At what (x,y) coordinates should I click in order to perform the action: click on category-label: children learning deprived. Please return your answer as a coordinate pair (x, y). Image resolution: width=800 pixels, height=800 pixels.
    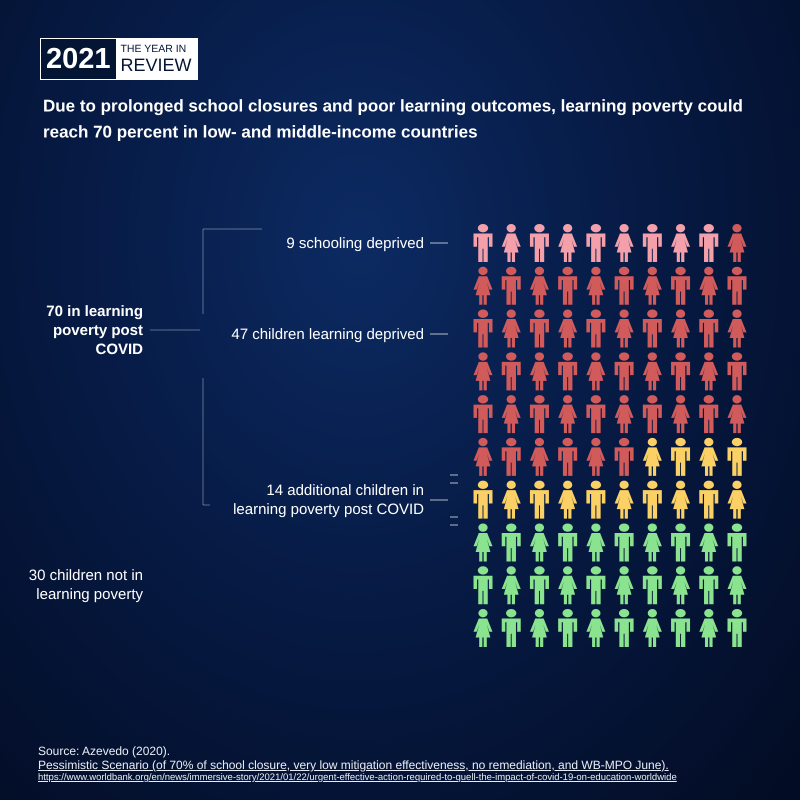
    Looking at the image, I should click on (338, 334).